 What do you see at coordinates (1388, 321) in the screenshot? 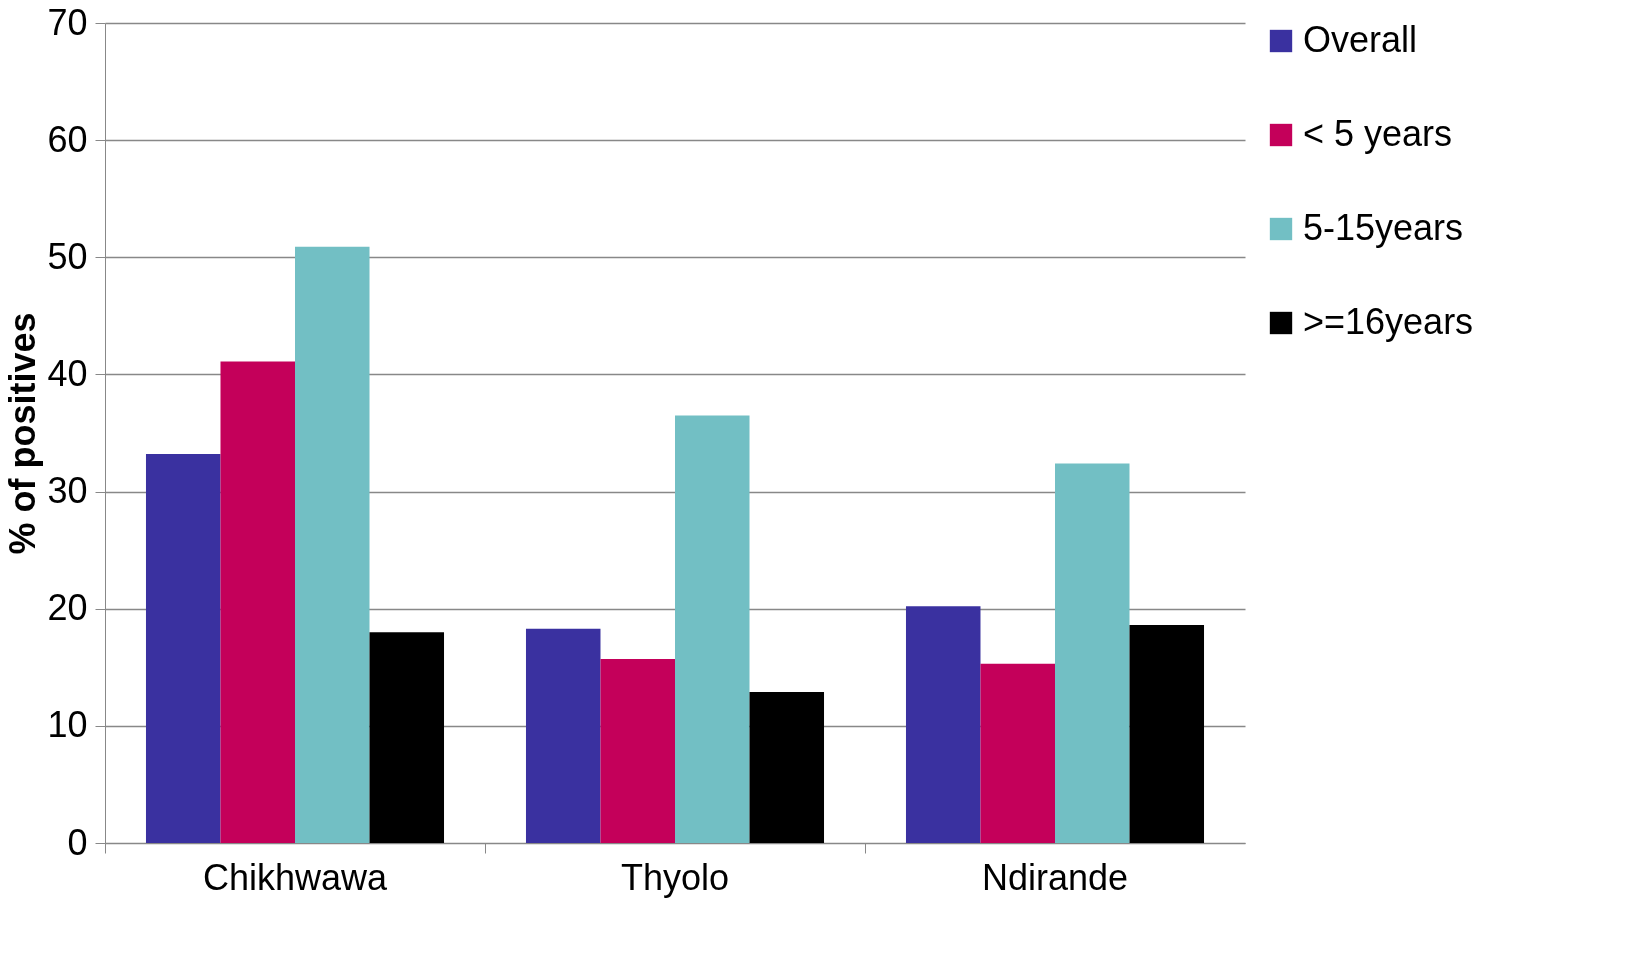
I see `legend-label: >=16years` at bounding box center [1388, 321].